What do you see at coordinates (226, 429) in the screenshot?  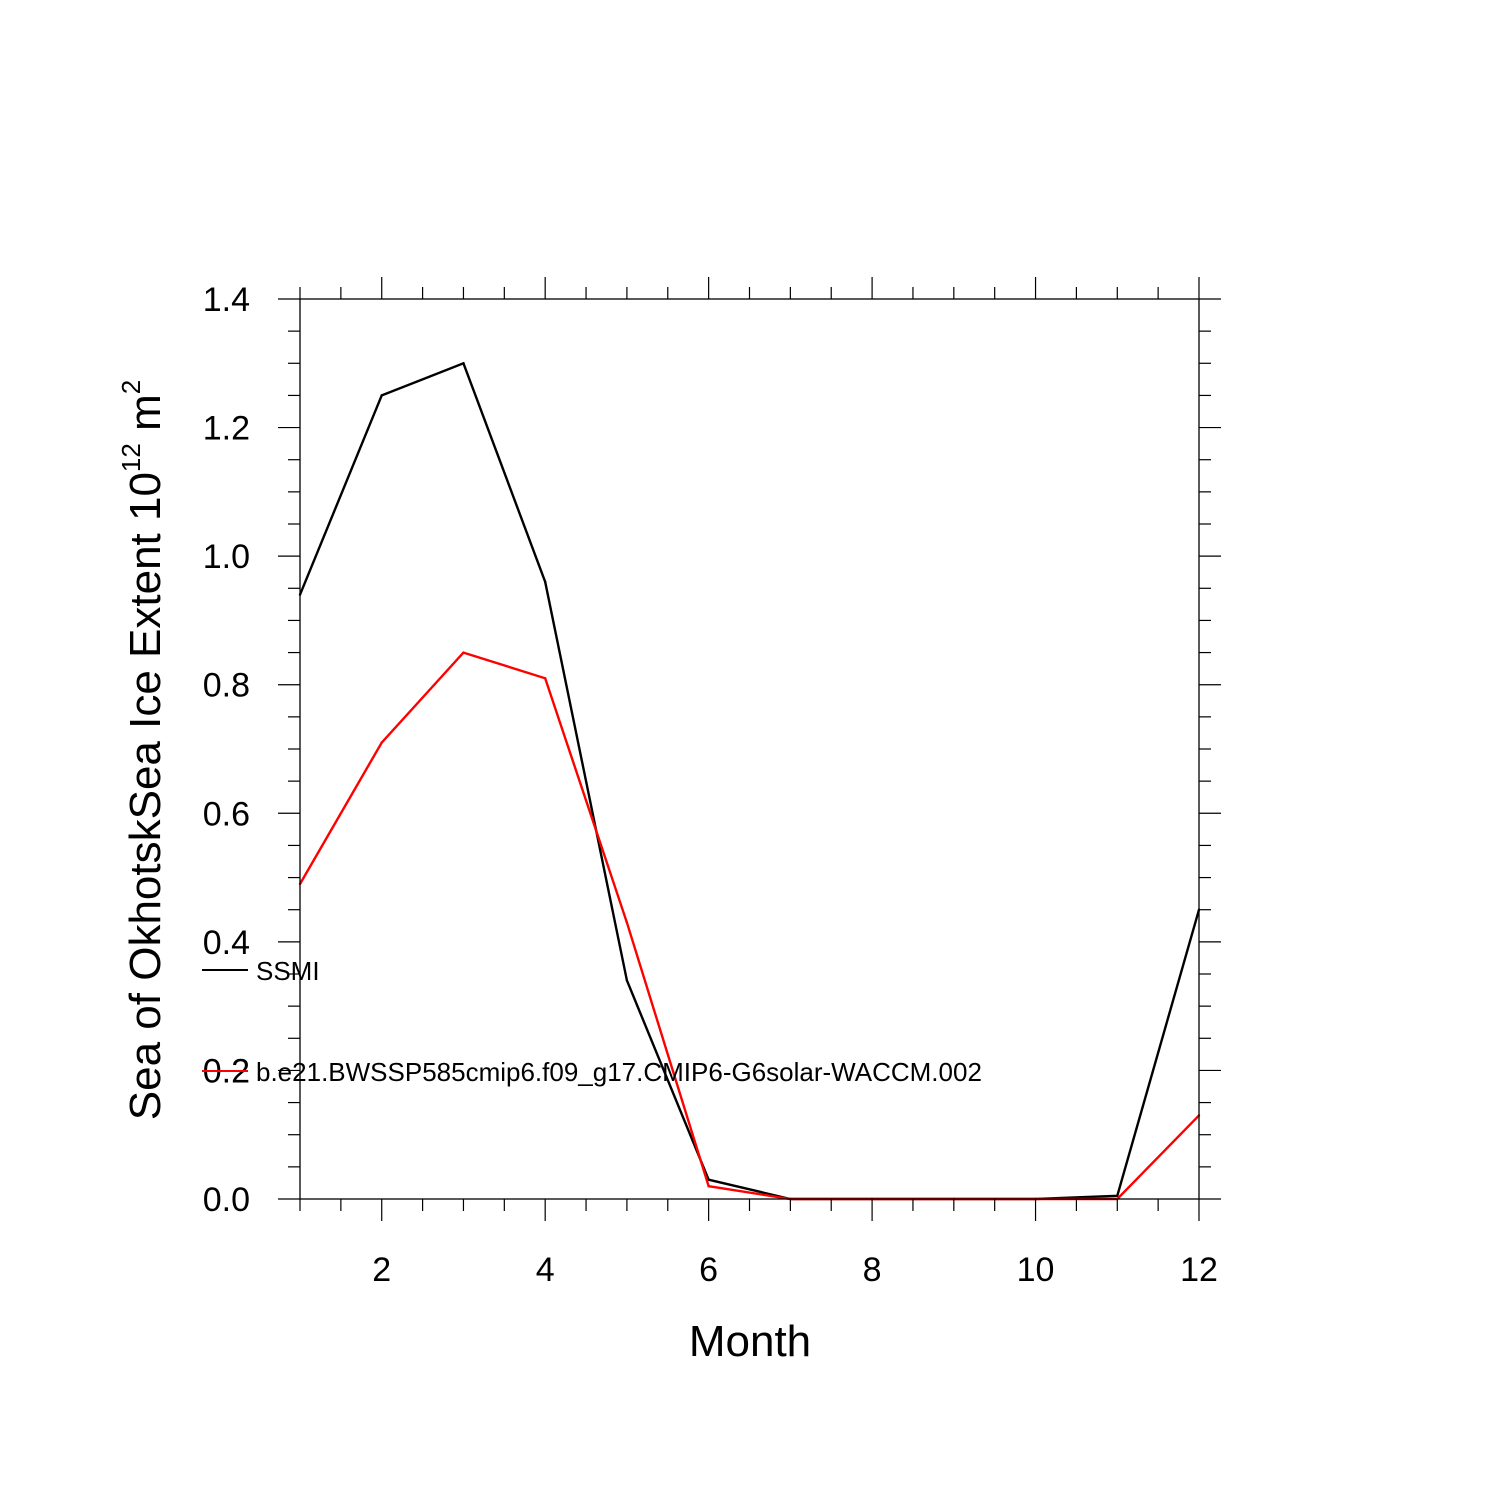 I see `y-tick-label: 1.2` at bounding box center [226, 429].